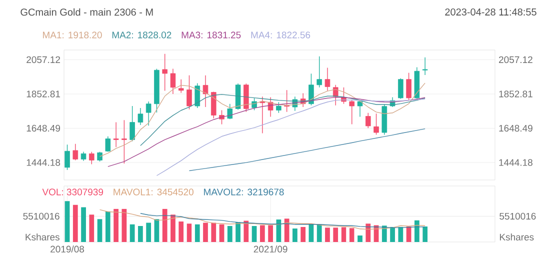 This screenshot has width=552, height=265. What do you see at coordinates (211, 35) in the screenshot?
I see `text: MA3: 1831.25` at bounding box center [211, 35].